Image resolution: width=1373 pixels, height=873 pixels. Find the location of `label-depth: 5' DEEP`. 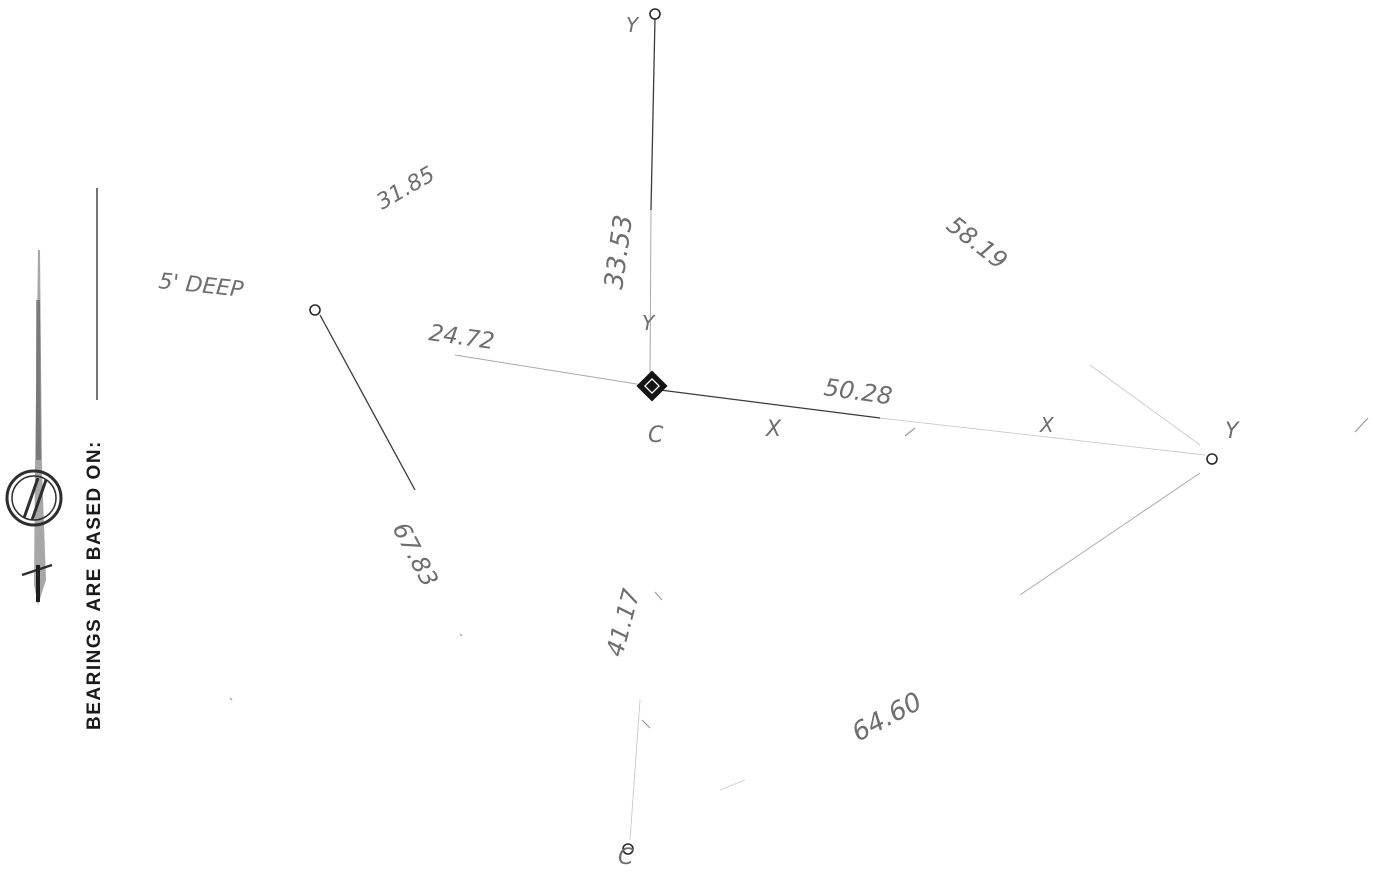

label-depth: 5' DEEP is located at coordinates (201, 286).